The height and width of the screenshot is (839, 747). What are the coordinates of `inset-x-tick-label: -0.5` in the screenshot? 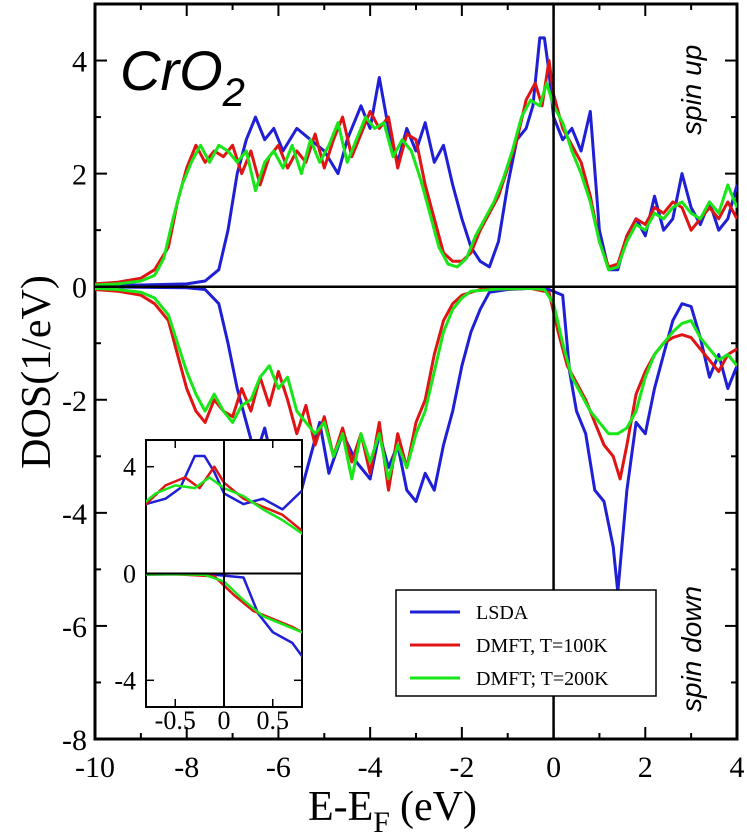 It's located at (175, 720).